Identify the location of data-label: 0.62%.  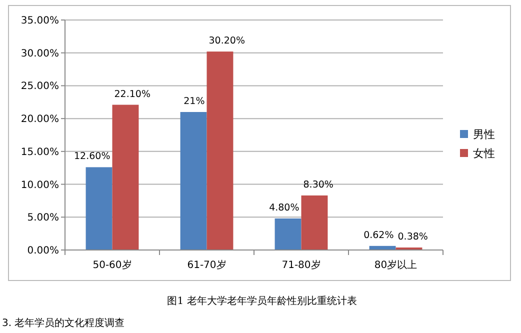
(379, 235).